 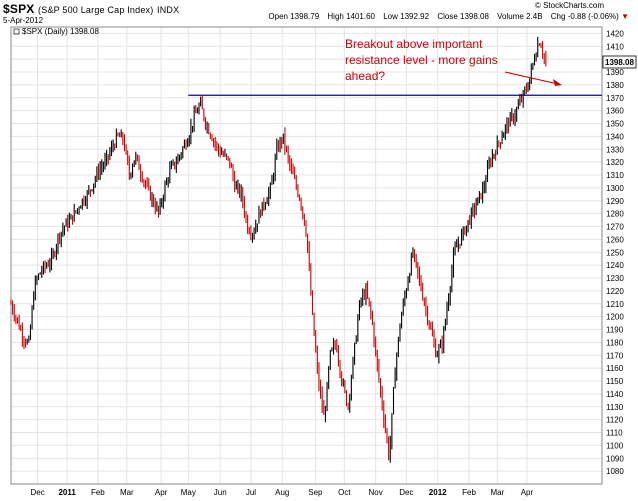 I want to click on y-tick-label: 1150, so click(x=615, y=381).